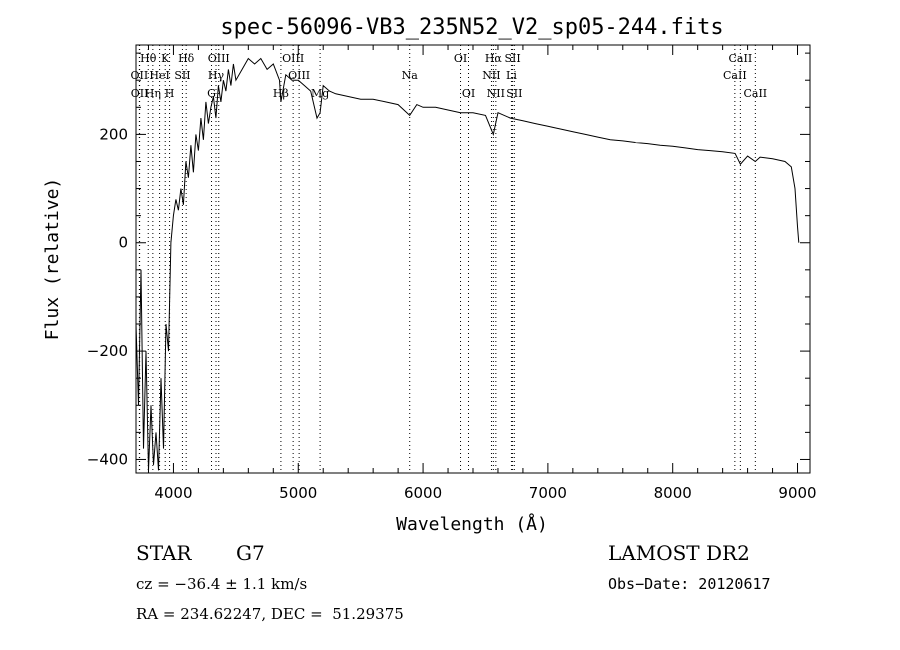 This screenshot has height=650, width=900. What do you see at coordinates (494, 58) in the screenshot?
I see `line-label: Hα` at bounding box center [494, 58].